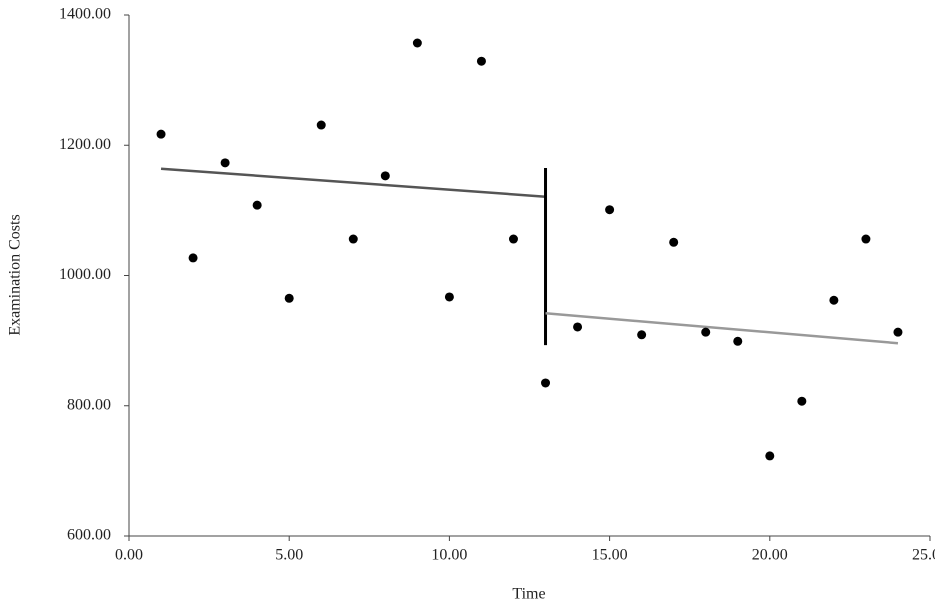 This screenshot has height=611, width=935. I want to click on x-tick-label: 10.00, so click(449, 555).